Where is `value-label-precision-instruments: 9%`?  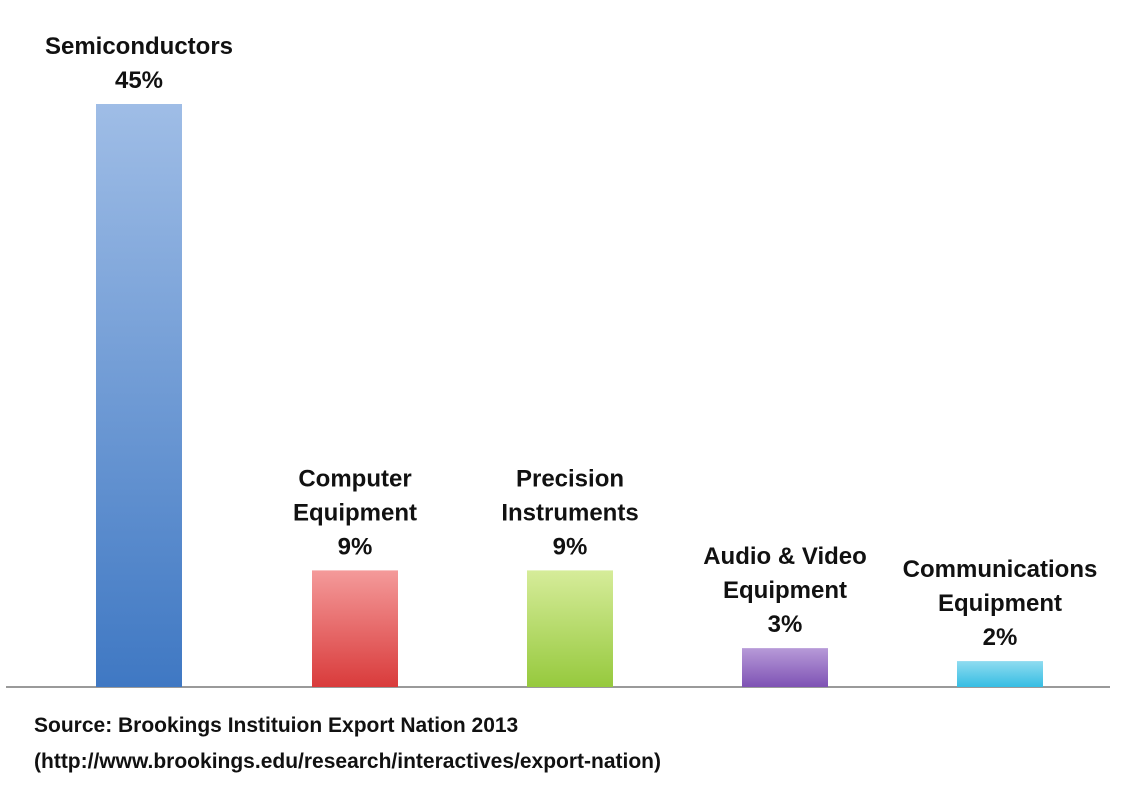
value-label-precision-instruments: 9% is located at coordinates (570, 546).